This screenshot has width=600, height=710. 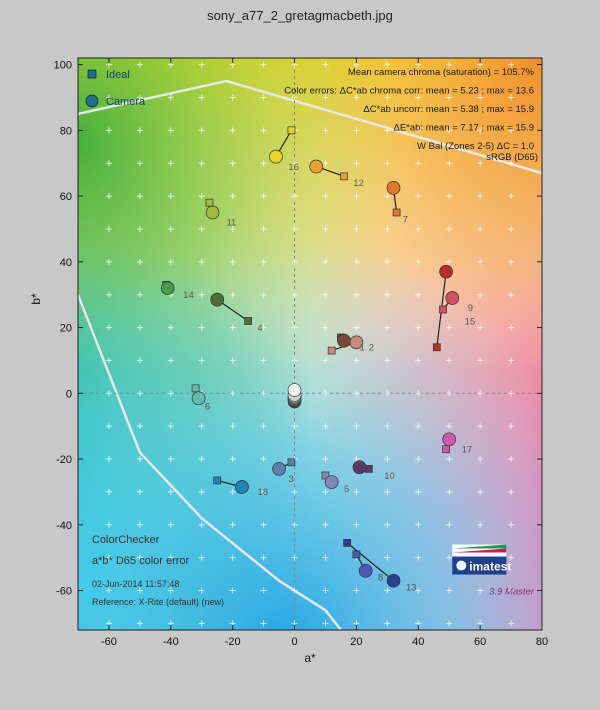 What do you see at coordinates (36, 299) in the screenshot?
I see `y-axis-label: b*` at bounding box center [36, 299].